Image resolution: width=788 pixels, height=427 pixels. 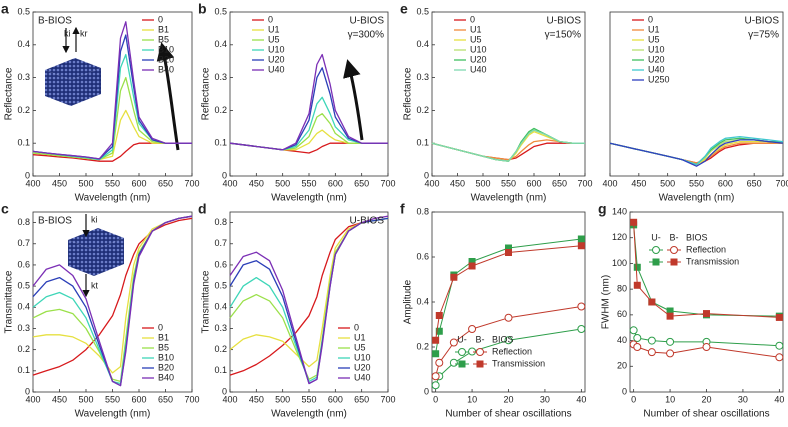 What do you see at coordinates (67, 33) in the screenshot?
I see `inset-label: ki` at bounding box center [67, 33].